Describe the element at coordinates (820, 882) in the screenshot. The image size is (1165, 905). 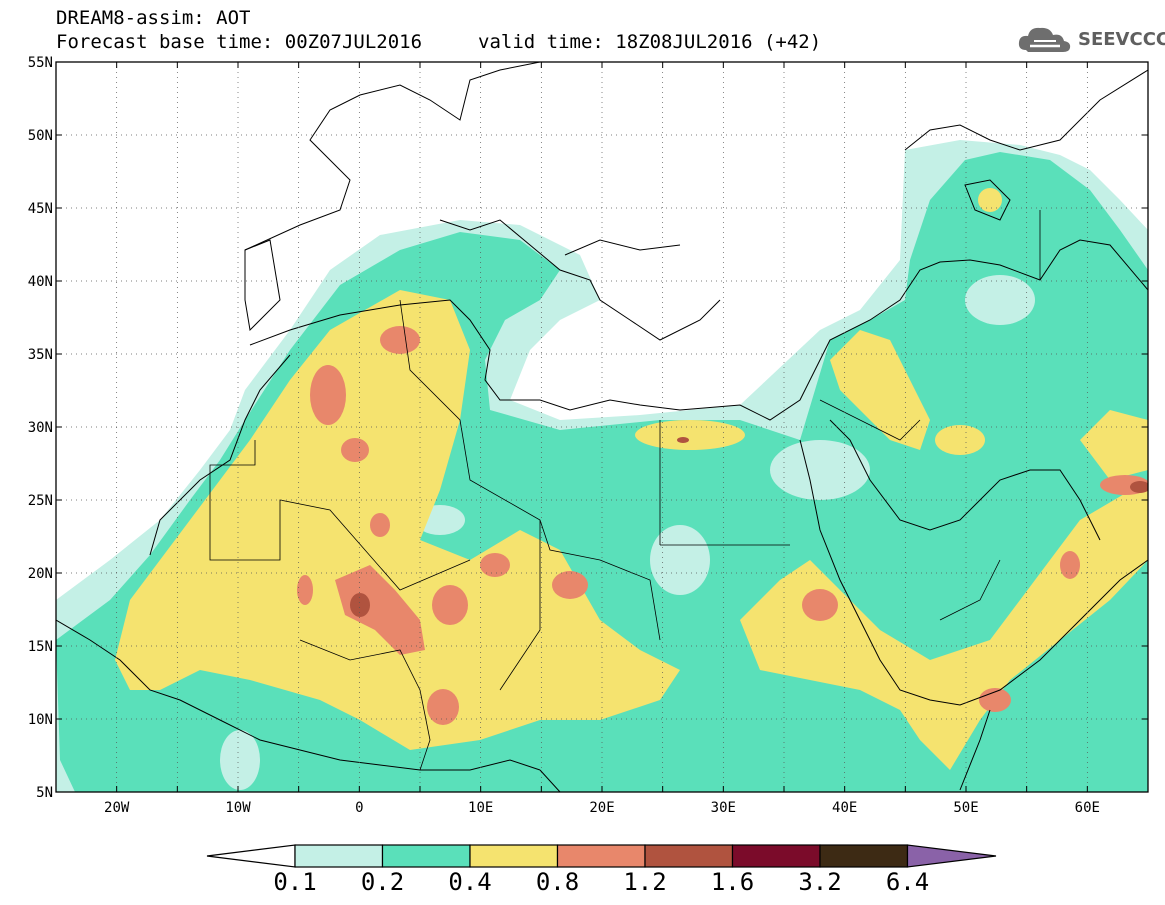
I see `colorbar-label: 3.2` at that location.